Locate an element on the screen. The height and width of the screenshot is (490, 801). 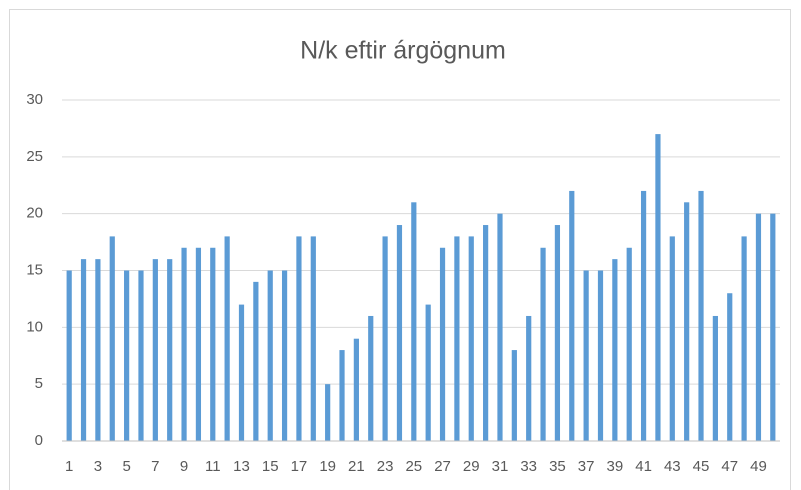
x-tick-label: 37 is located at coordinates (586, 466).